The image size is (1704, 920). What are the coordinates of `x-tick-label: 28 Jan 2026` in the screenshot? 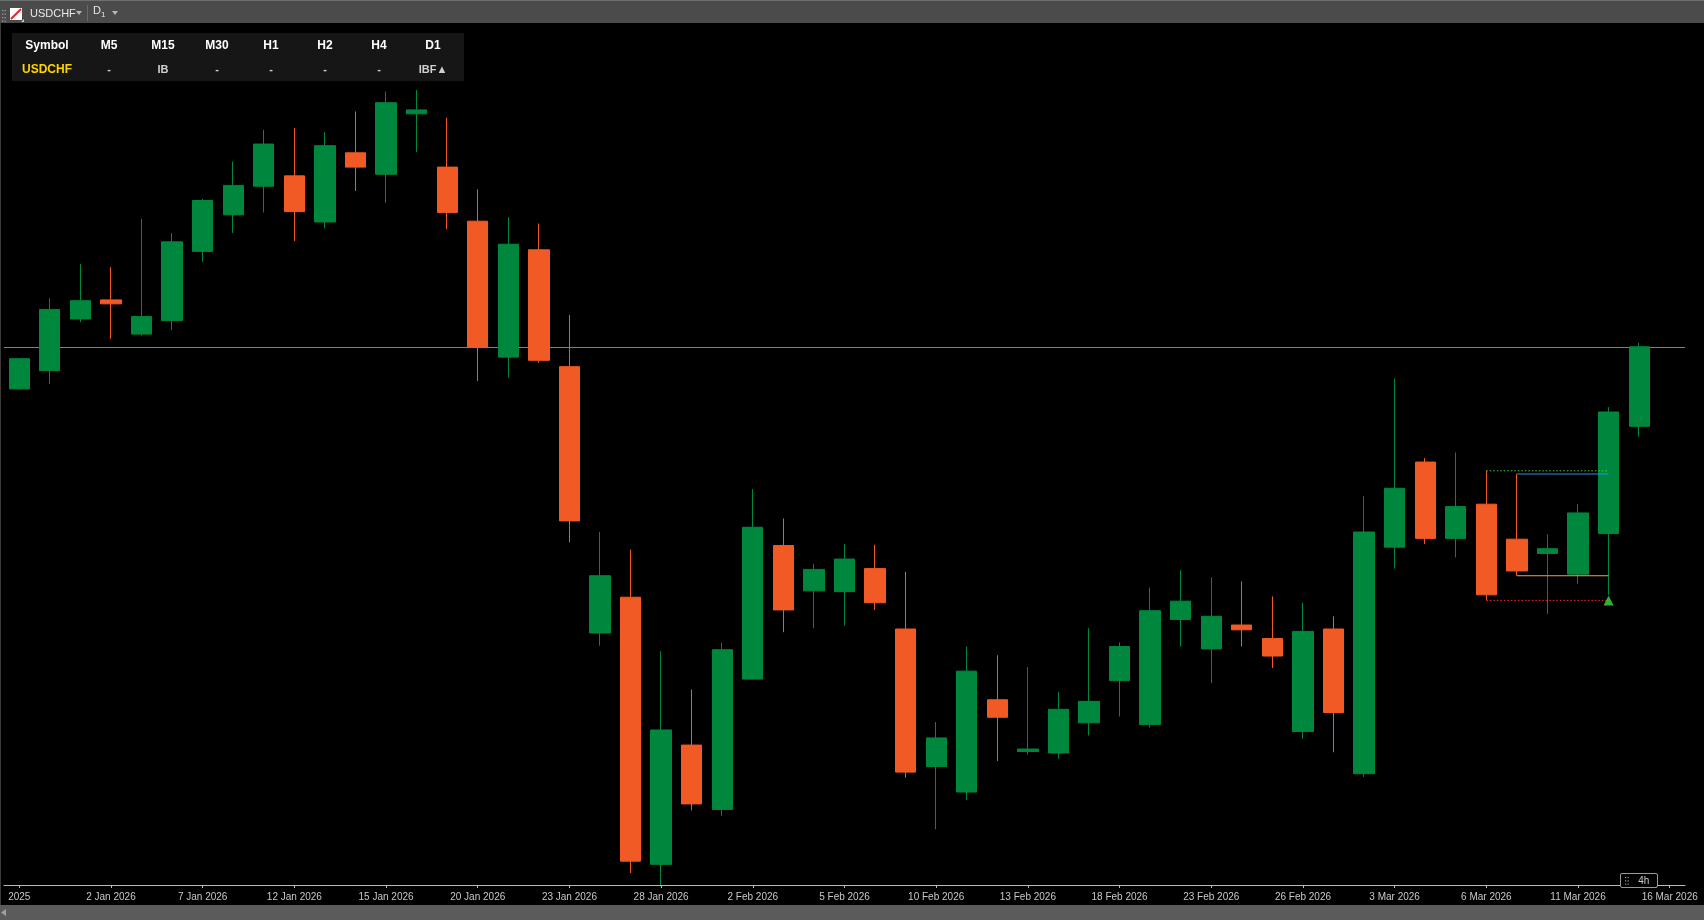 It's located at (661, 896).